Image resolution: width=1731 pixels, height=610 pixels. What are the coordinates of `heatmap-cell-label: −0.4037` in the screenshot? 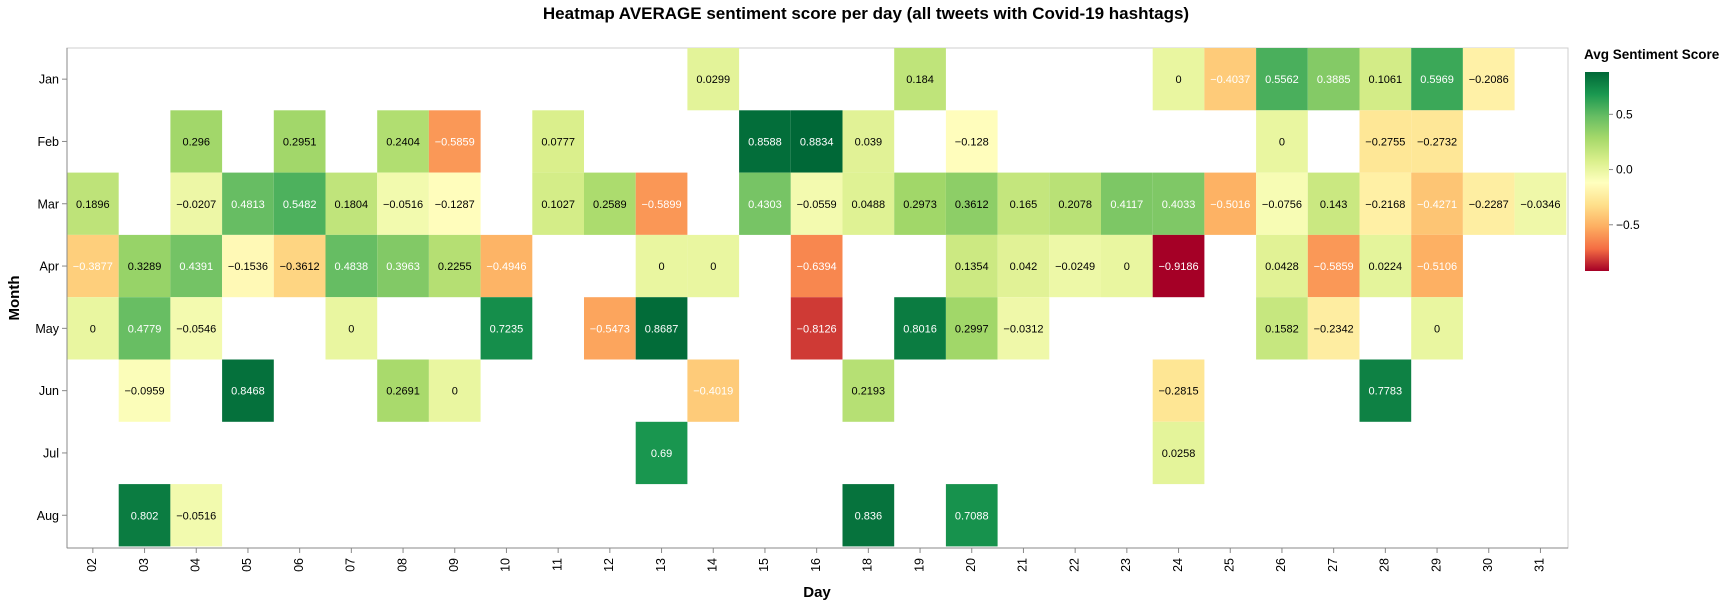 It's located at (1230, 80).